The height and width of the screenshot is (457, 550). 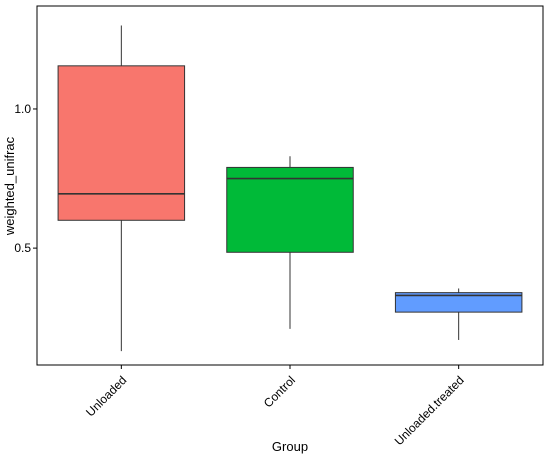 What do you see at coordinates (22, 109) in the screenshot?
I see `y-tick-label: 1.0` at bounding box center [22, 109].